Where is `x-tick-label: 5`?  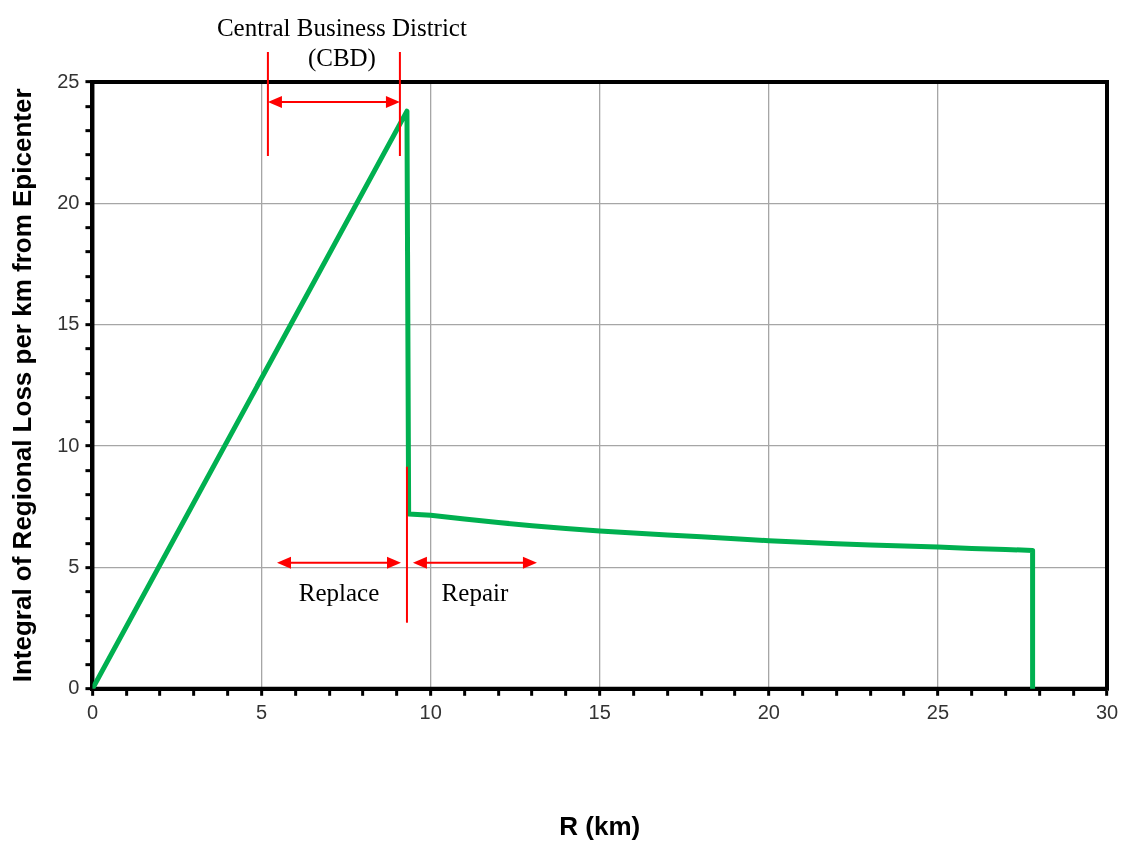
x-tick-label: 5 is located at coordinates (261, 712).